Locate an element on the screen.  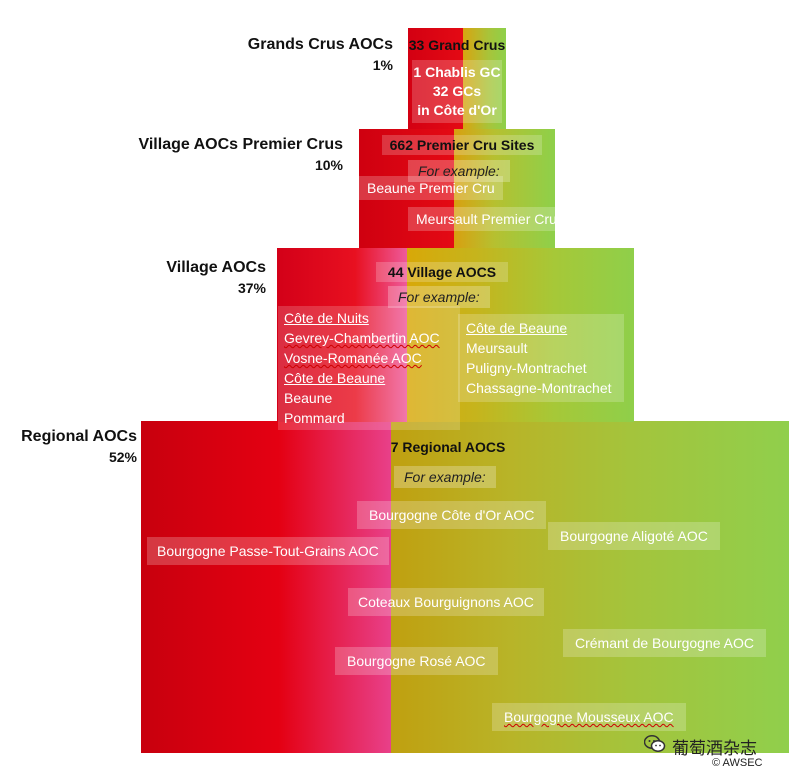
village-right-meursault: Meursault is located at coordinates (497, 348).